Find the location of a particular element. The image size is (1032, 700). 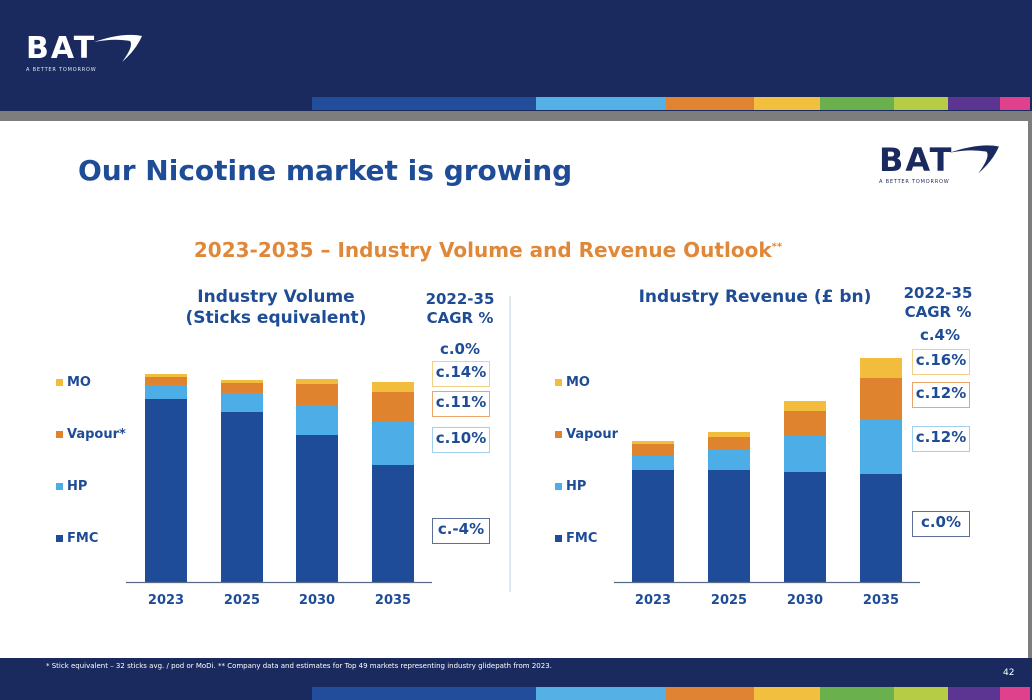

revenue-chart-title: Industry Revenue (£ bn) is located at coordinates (755, 297).